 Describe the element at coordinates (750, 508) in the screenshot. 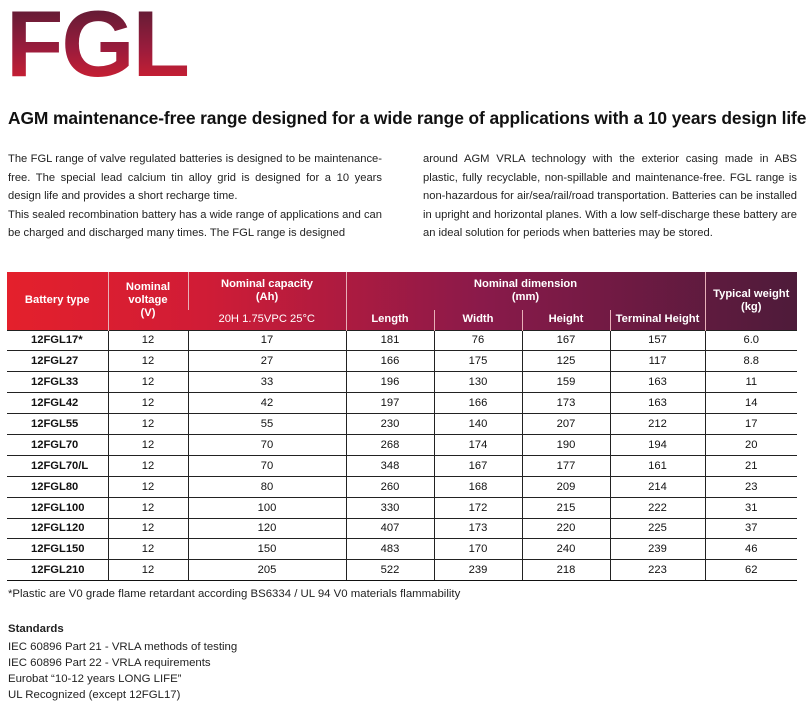

I see `cell-weight: 31` at that location.